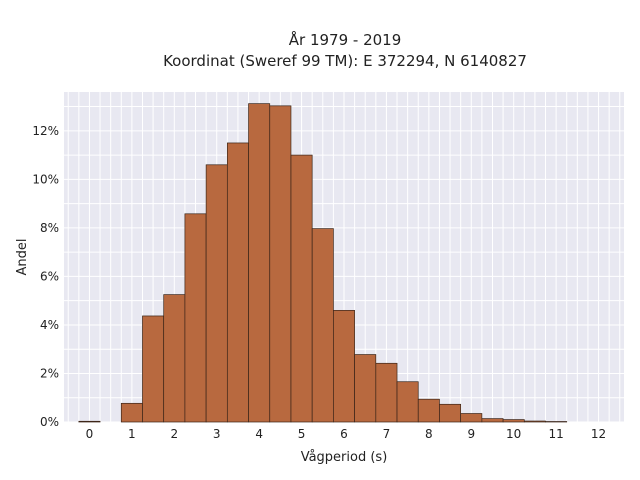 This screenshot has height=480, width=640. I want to click on x-tick-label: 10, so click(513, 434).